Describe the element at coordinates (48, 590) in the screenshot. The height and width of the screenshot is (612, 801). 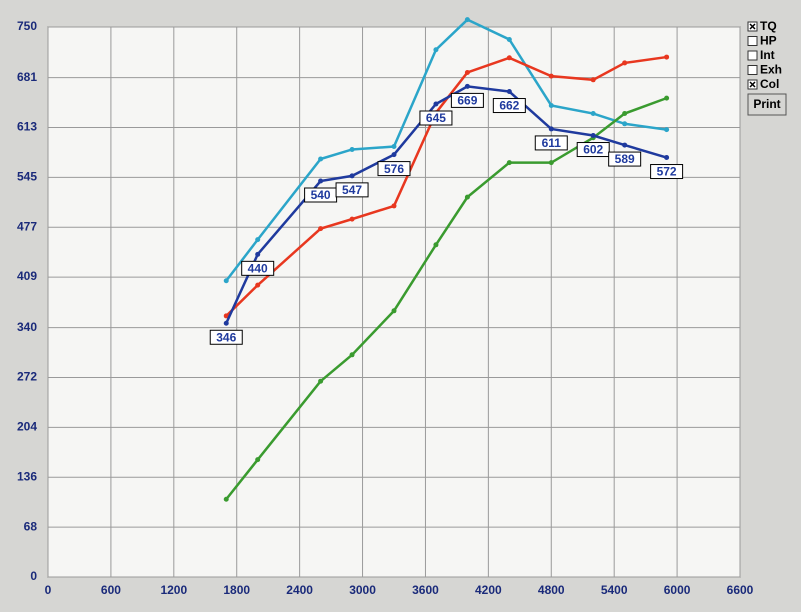
I see `x-tick-label: 0` at that location.